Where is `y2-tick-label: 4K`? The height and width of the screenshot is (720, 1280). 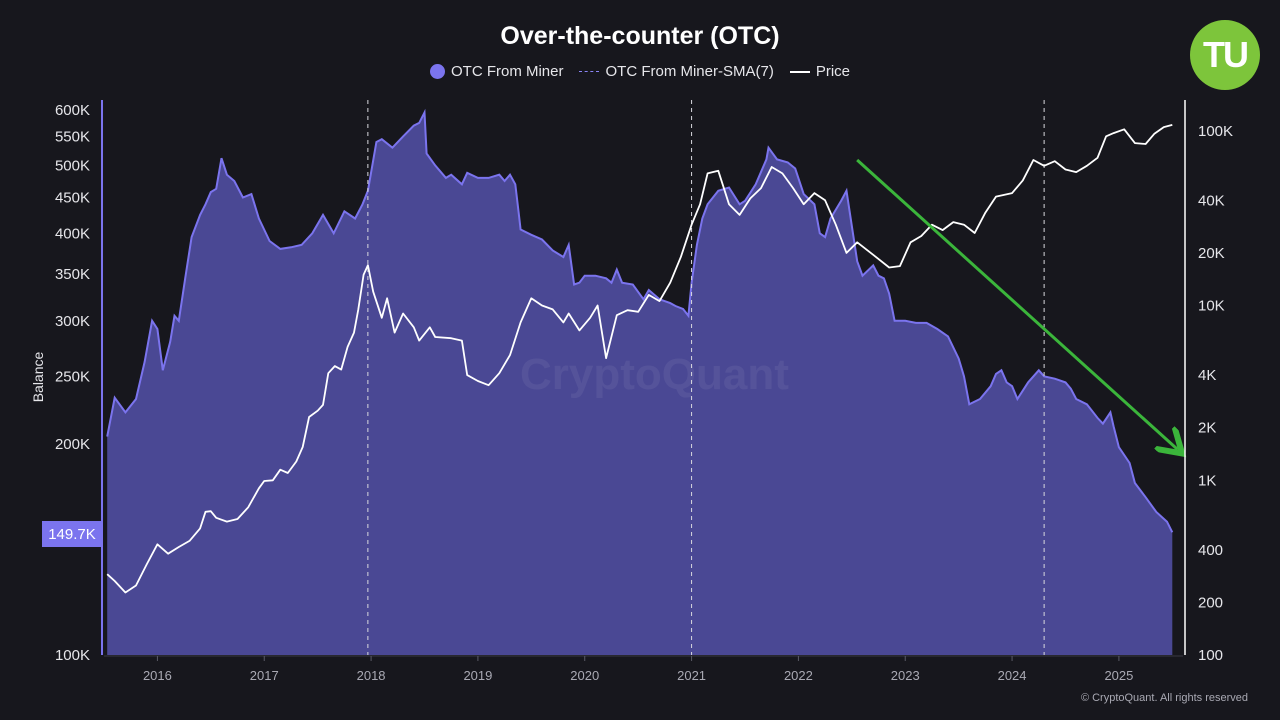 y2-tick-label: 4K is located at coordinates (1207, 375).